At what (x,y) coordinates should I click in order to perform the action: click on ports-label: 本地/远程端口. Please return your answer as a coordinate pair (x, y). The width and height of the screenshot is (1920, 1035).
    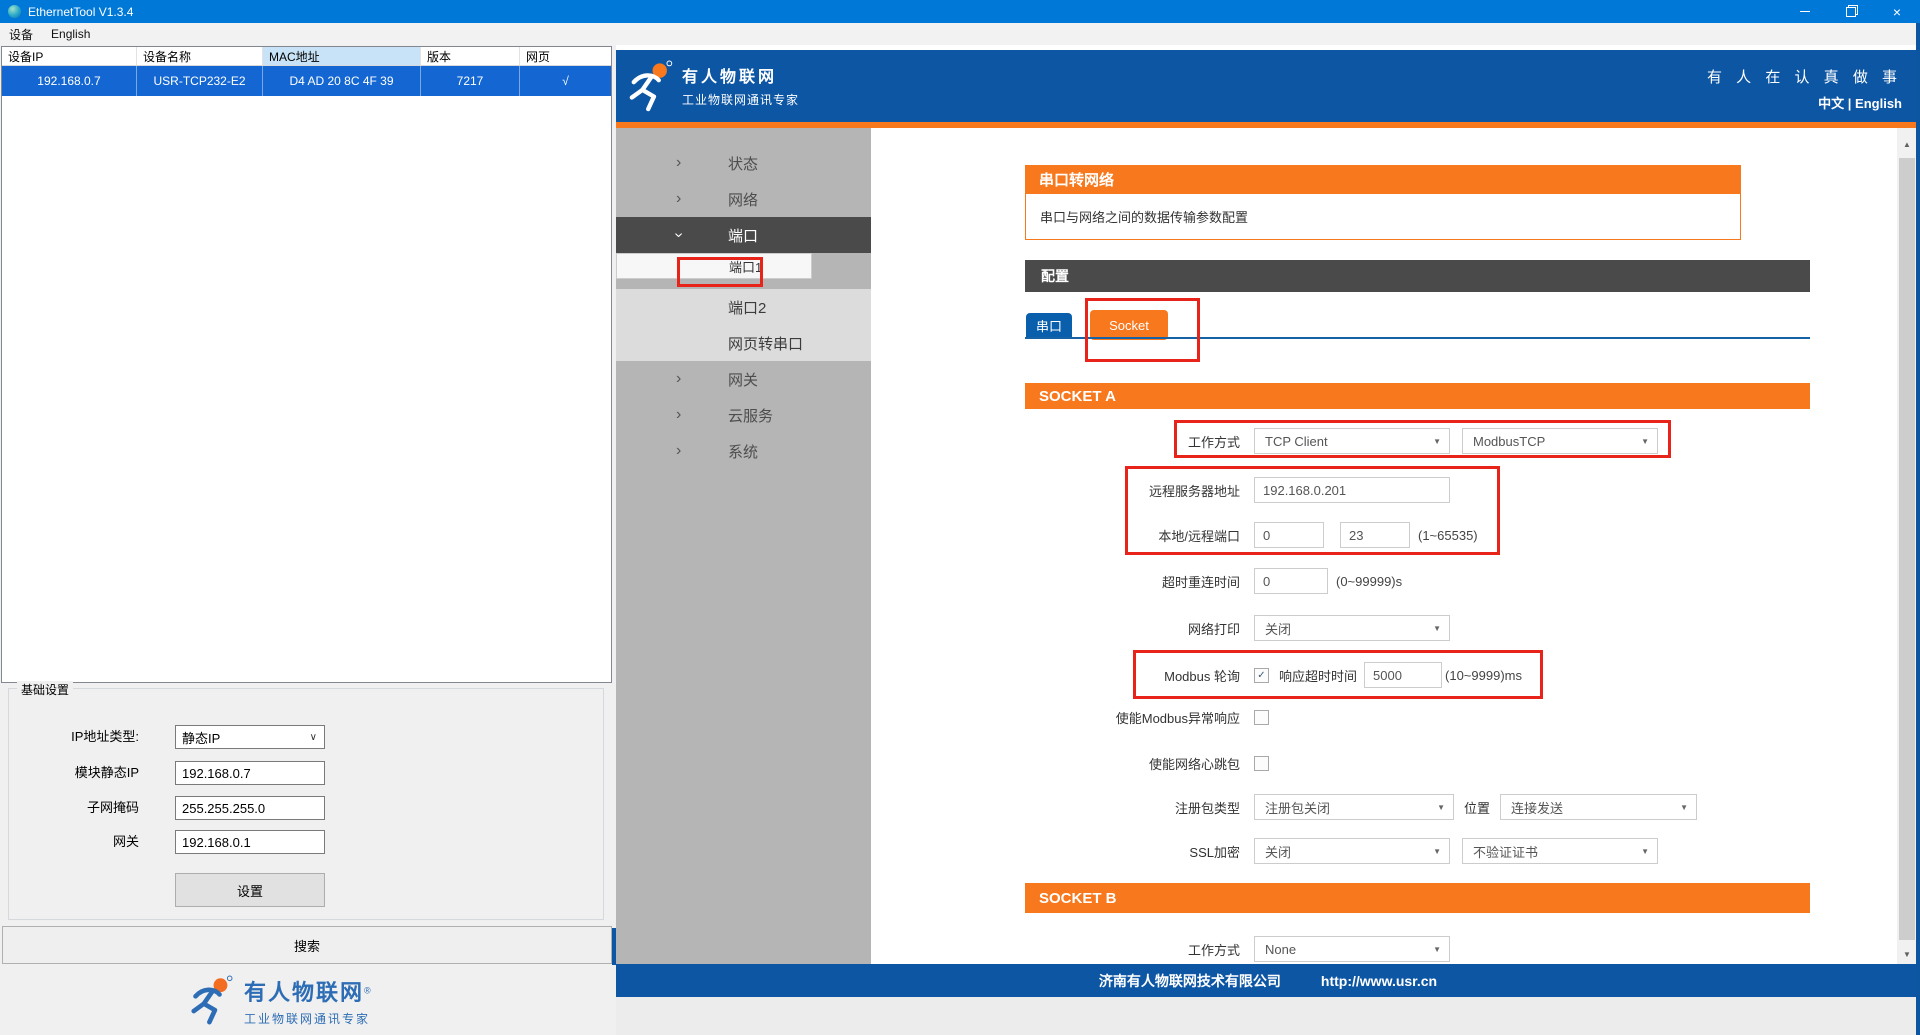
    Looking at the image, I should click on (1199, 536).